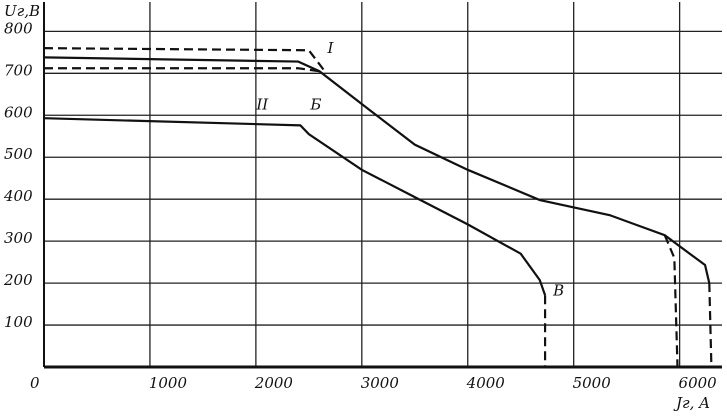 This screenshot has width=727, height=417. I want to click on y-tick-label: 400, so click(18, 196).